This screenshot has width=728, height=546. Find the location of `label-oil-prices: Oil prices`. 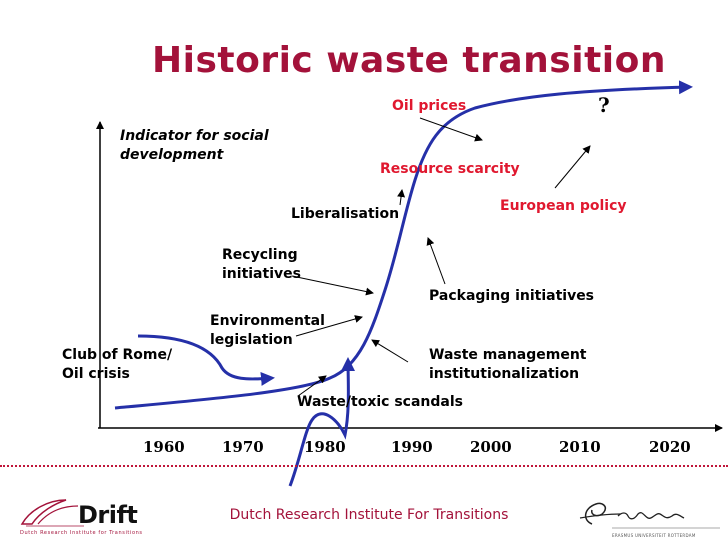

label-oil-prices: Oil prices is located at coordinates (429, 106).